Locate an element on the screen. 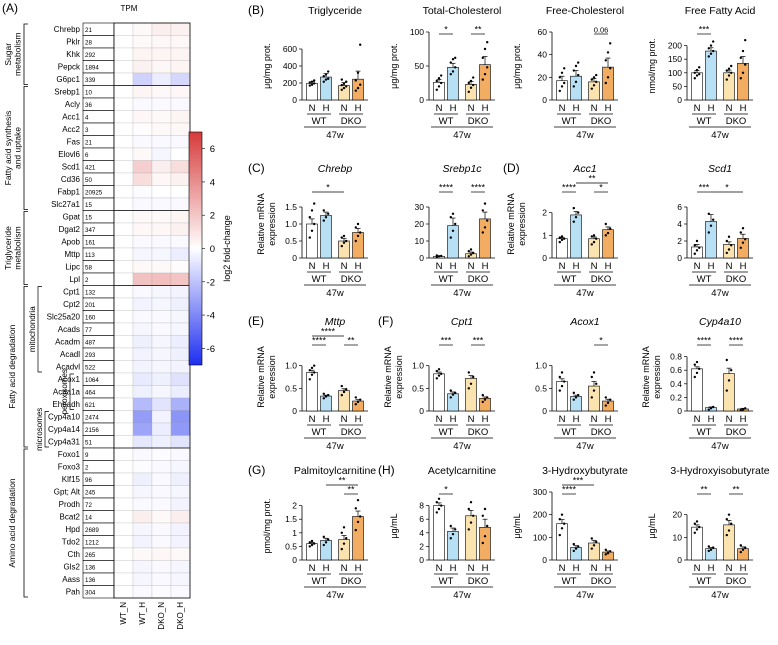 The width and height of the screenshot is (778, 645). tpm-value: 347 is located at coordinates (90, 230).